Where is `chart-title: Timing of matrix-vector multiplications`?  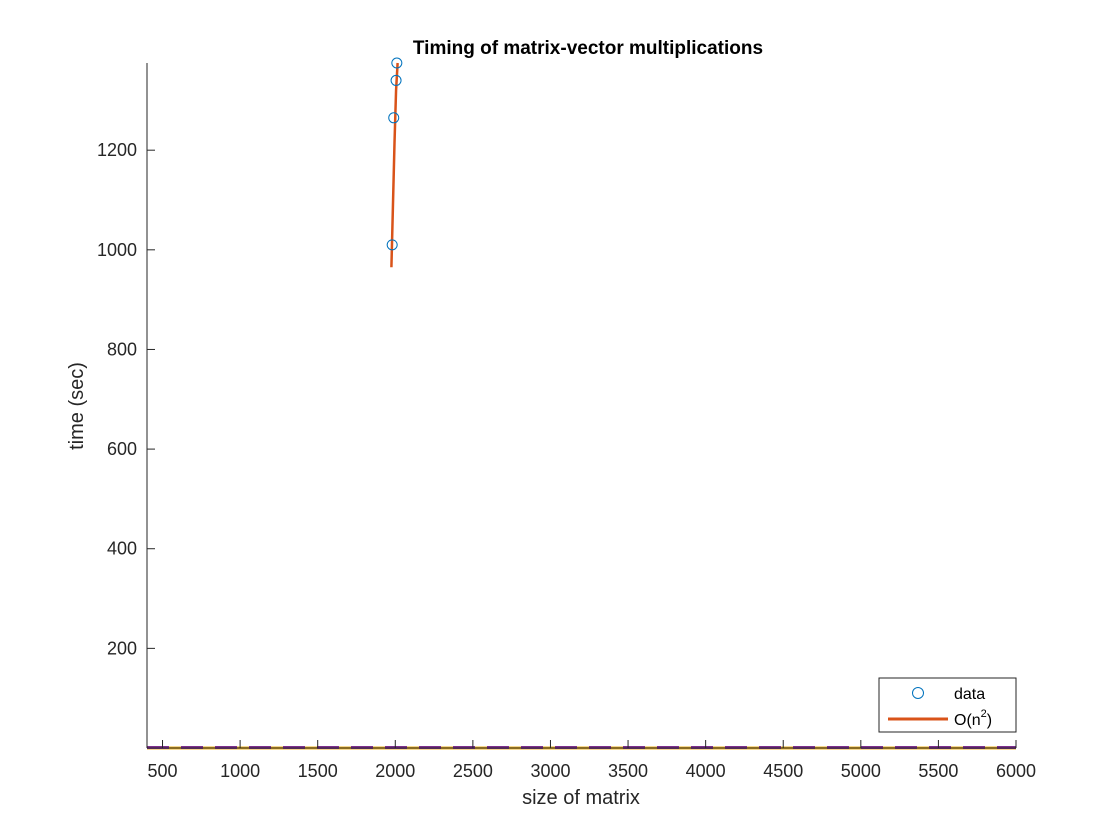
chart-title: Timing of matrix-vector multiplications is located at coordinates (588, 48).